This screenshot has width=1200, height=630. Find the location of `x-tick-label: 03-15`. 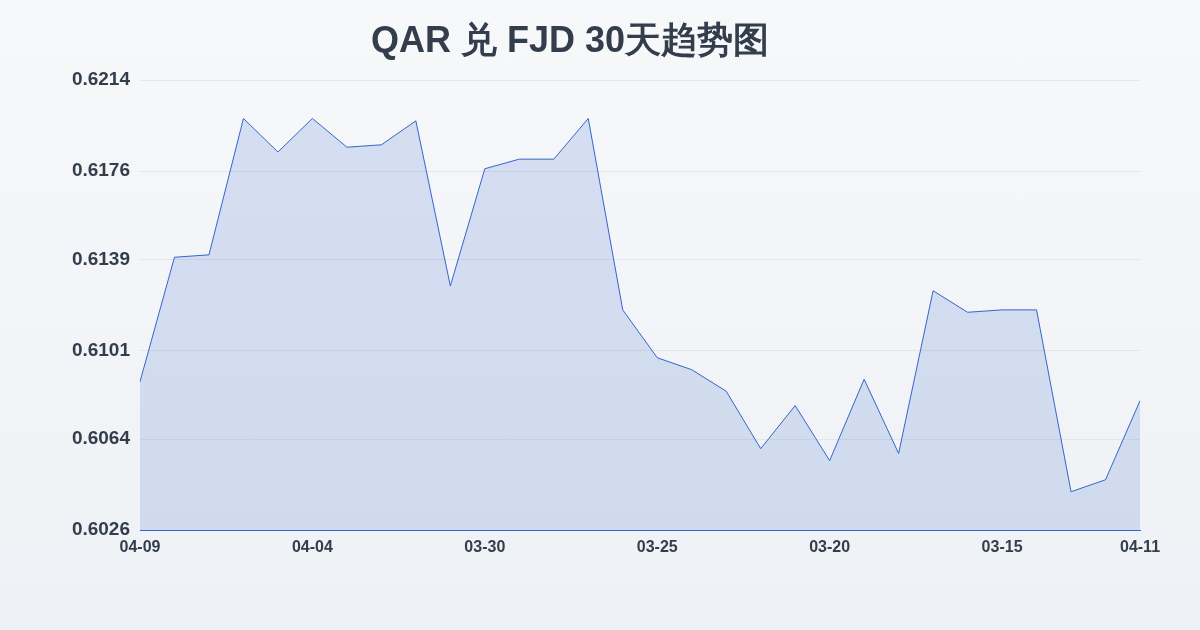

x-tick-label: 03-15 is located at coordinates (1002, 547).